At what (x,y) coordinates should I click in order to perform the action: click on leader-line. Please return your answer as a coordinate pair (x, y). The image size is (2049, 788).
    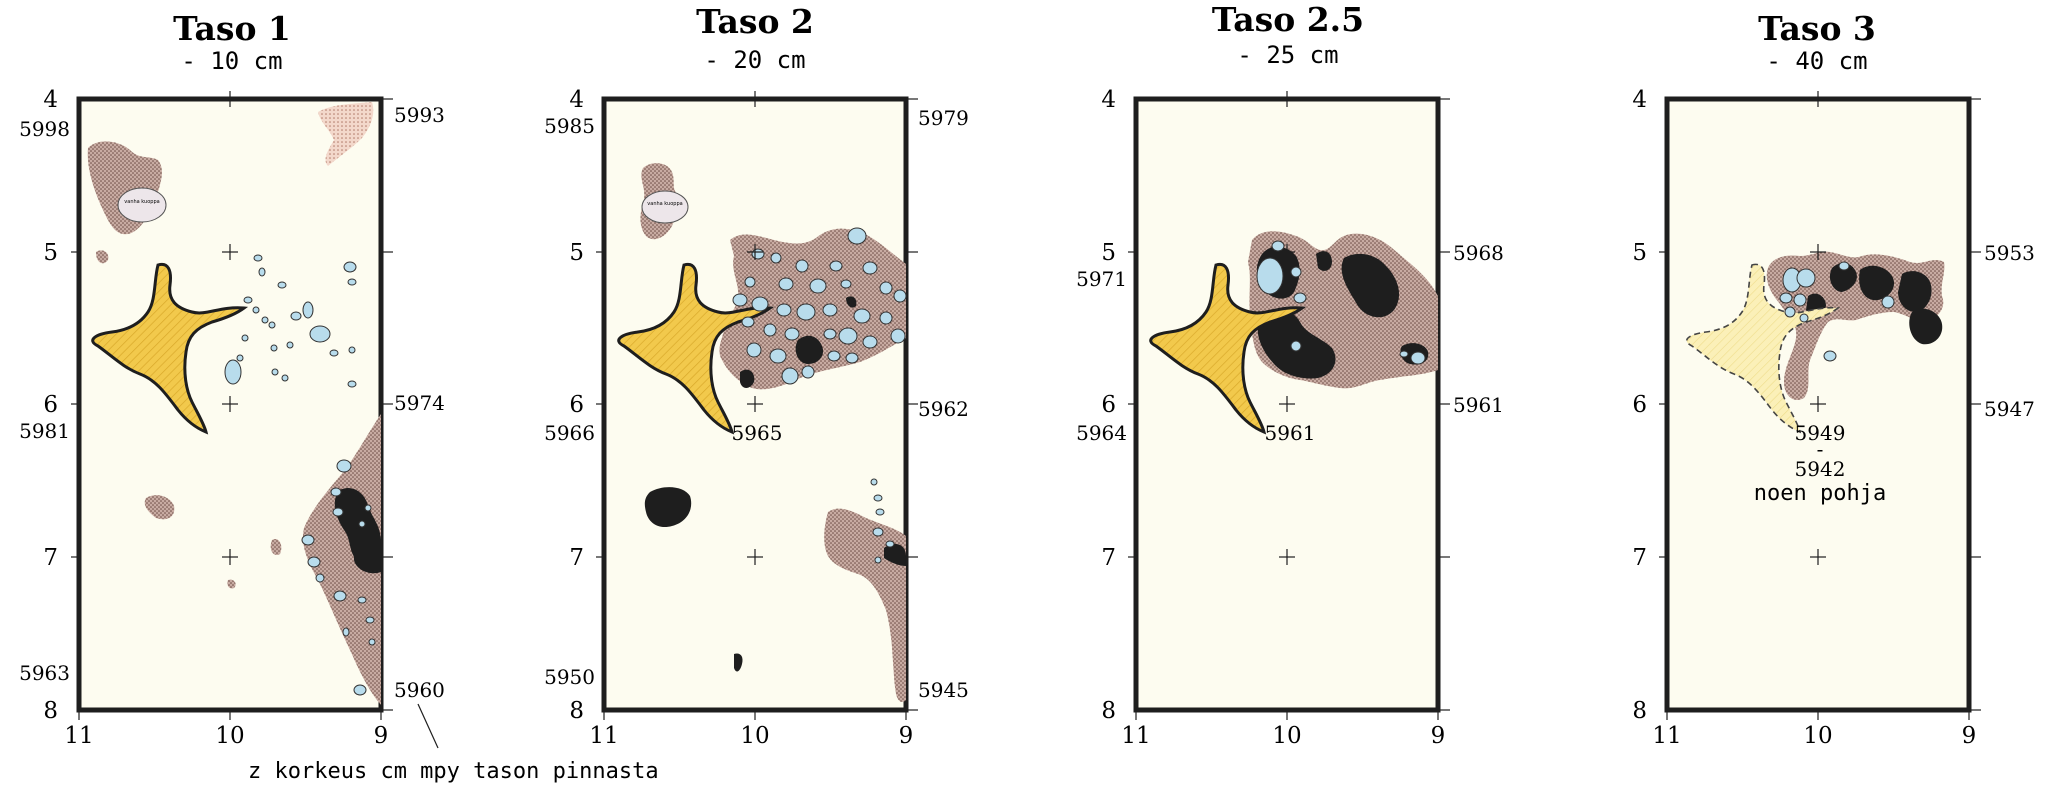
    Looking at the image, I should click on (428, 726).